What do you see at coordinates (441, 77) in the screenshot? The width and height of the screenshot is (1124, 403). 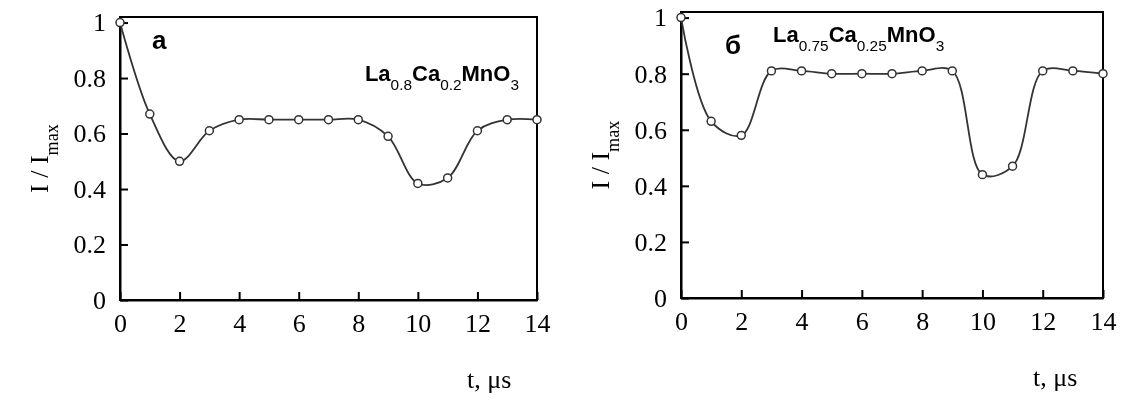 I see `annotation: La$_{0.8}$Ca$_{0.2}$MnO$_{3}$` at bounding box center [441, 77].